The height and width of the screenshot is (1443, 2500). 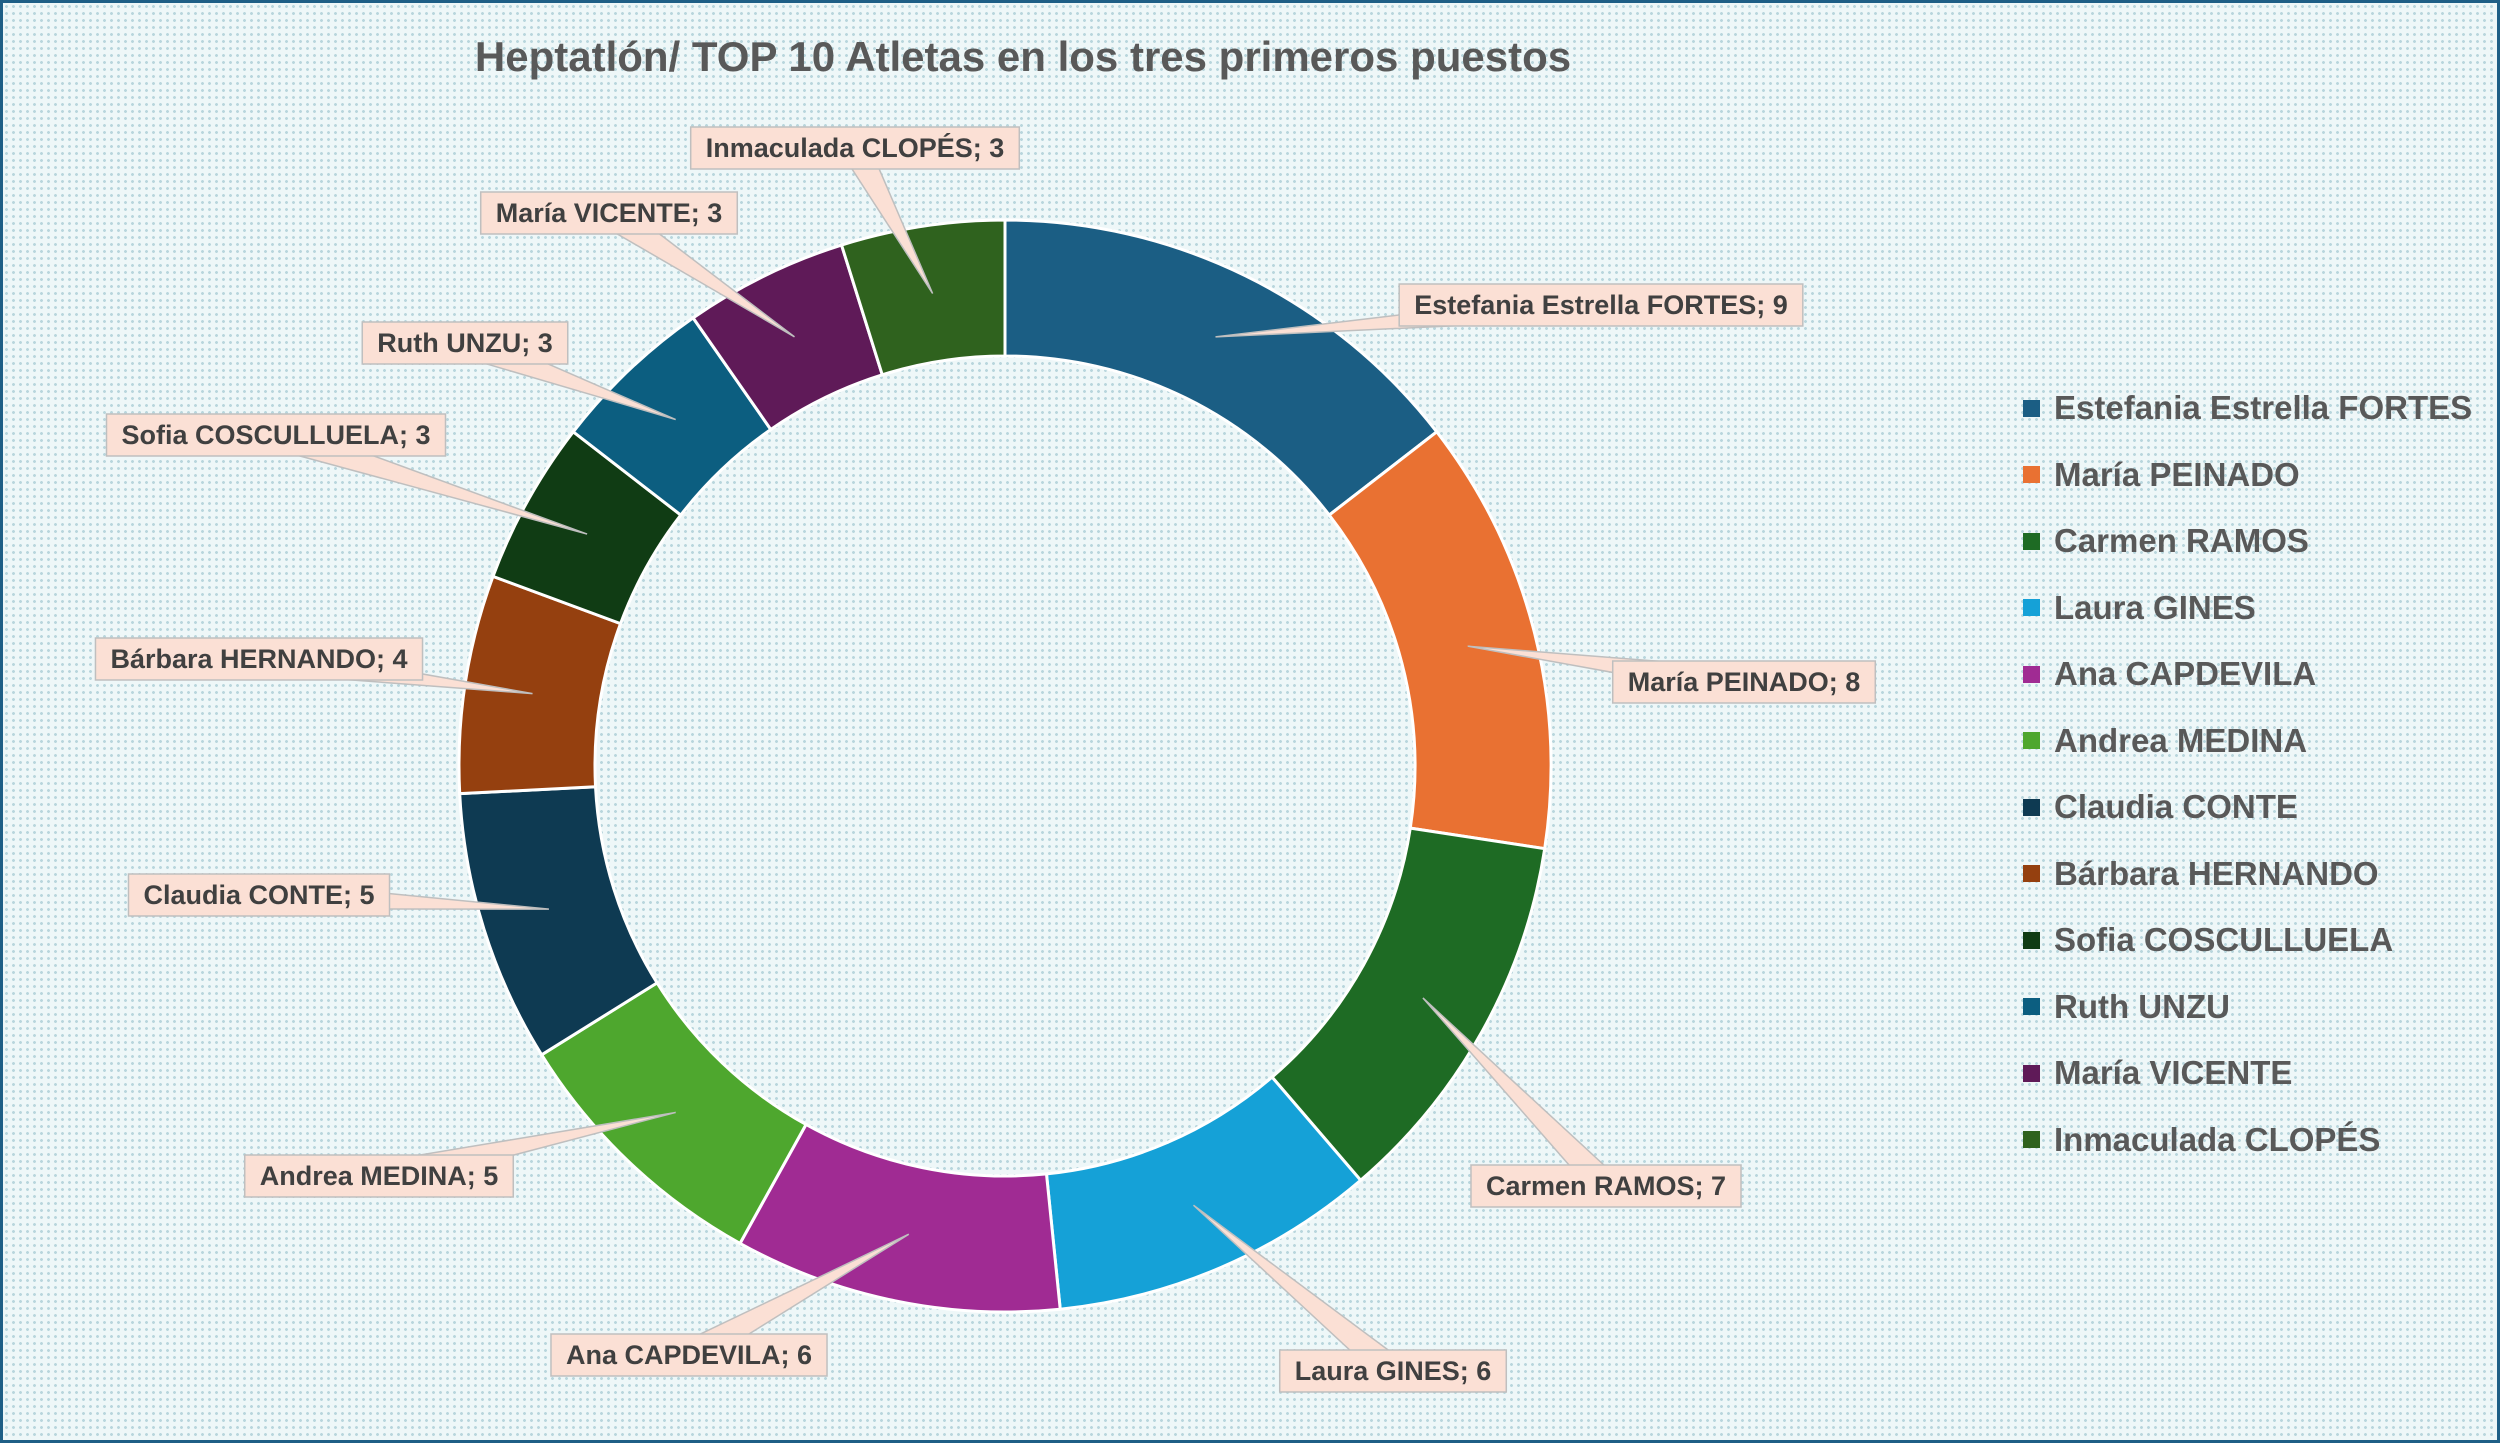 I want to click on legend-item-maria-vicente: María VICENTE, so click(x=2253, y=1073).